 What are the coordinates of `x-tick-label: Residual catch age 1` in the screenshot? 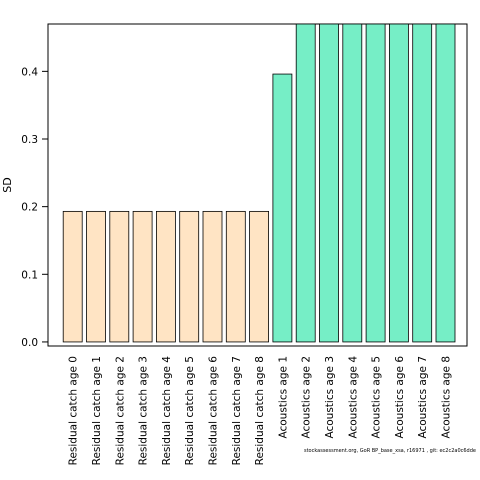 It's located at (97, 410).